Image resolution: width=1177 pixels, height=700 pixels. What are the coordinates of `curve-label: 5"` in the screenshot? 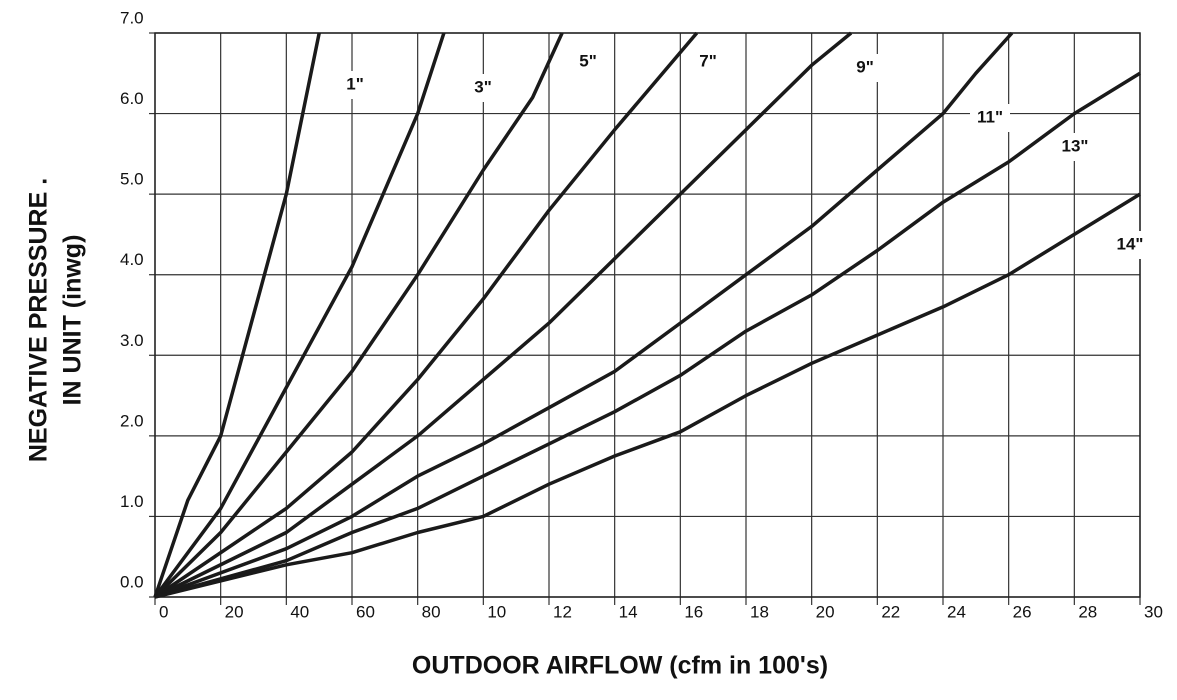 It's located at (588, 60).